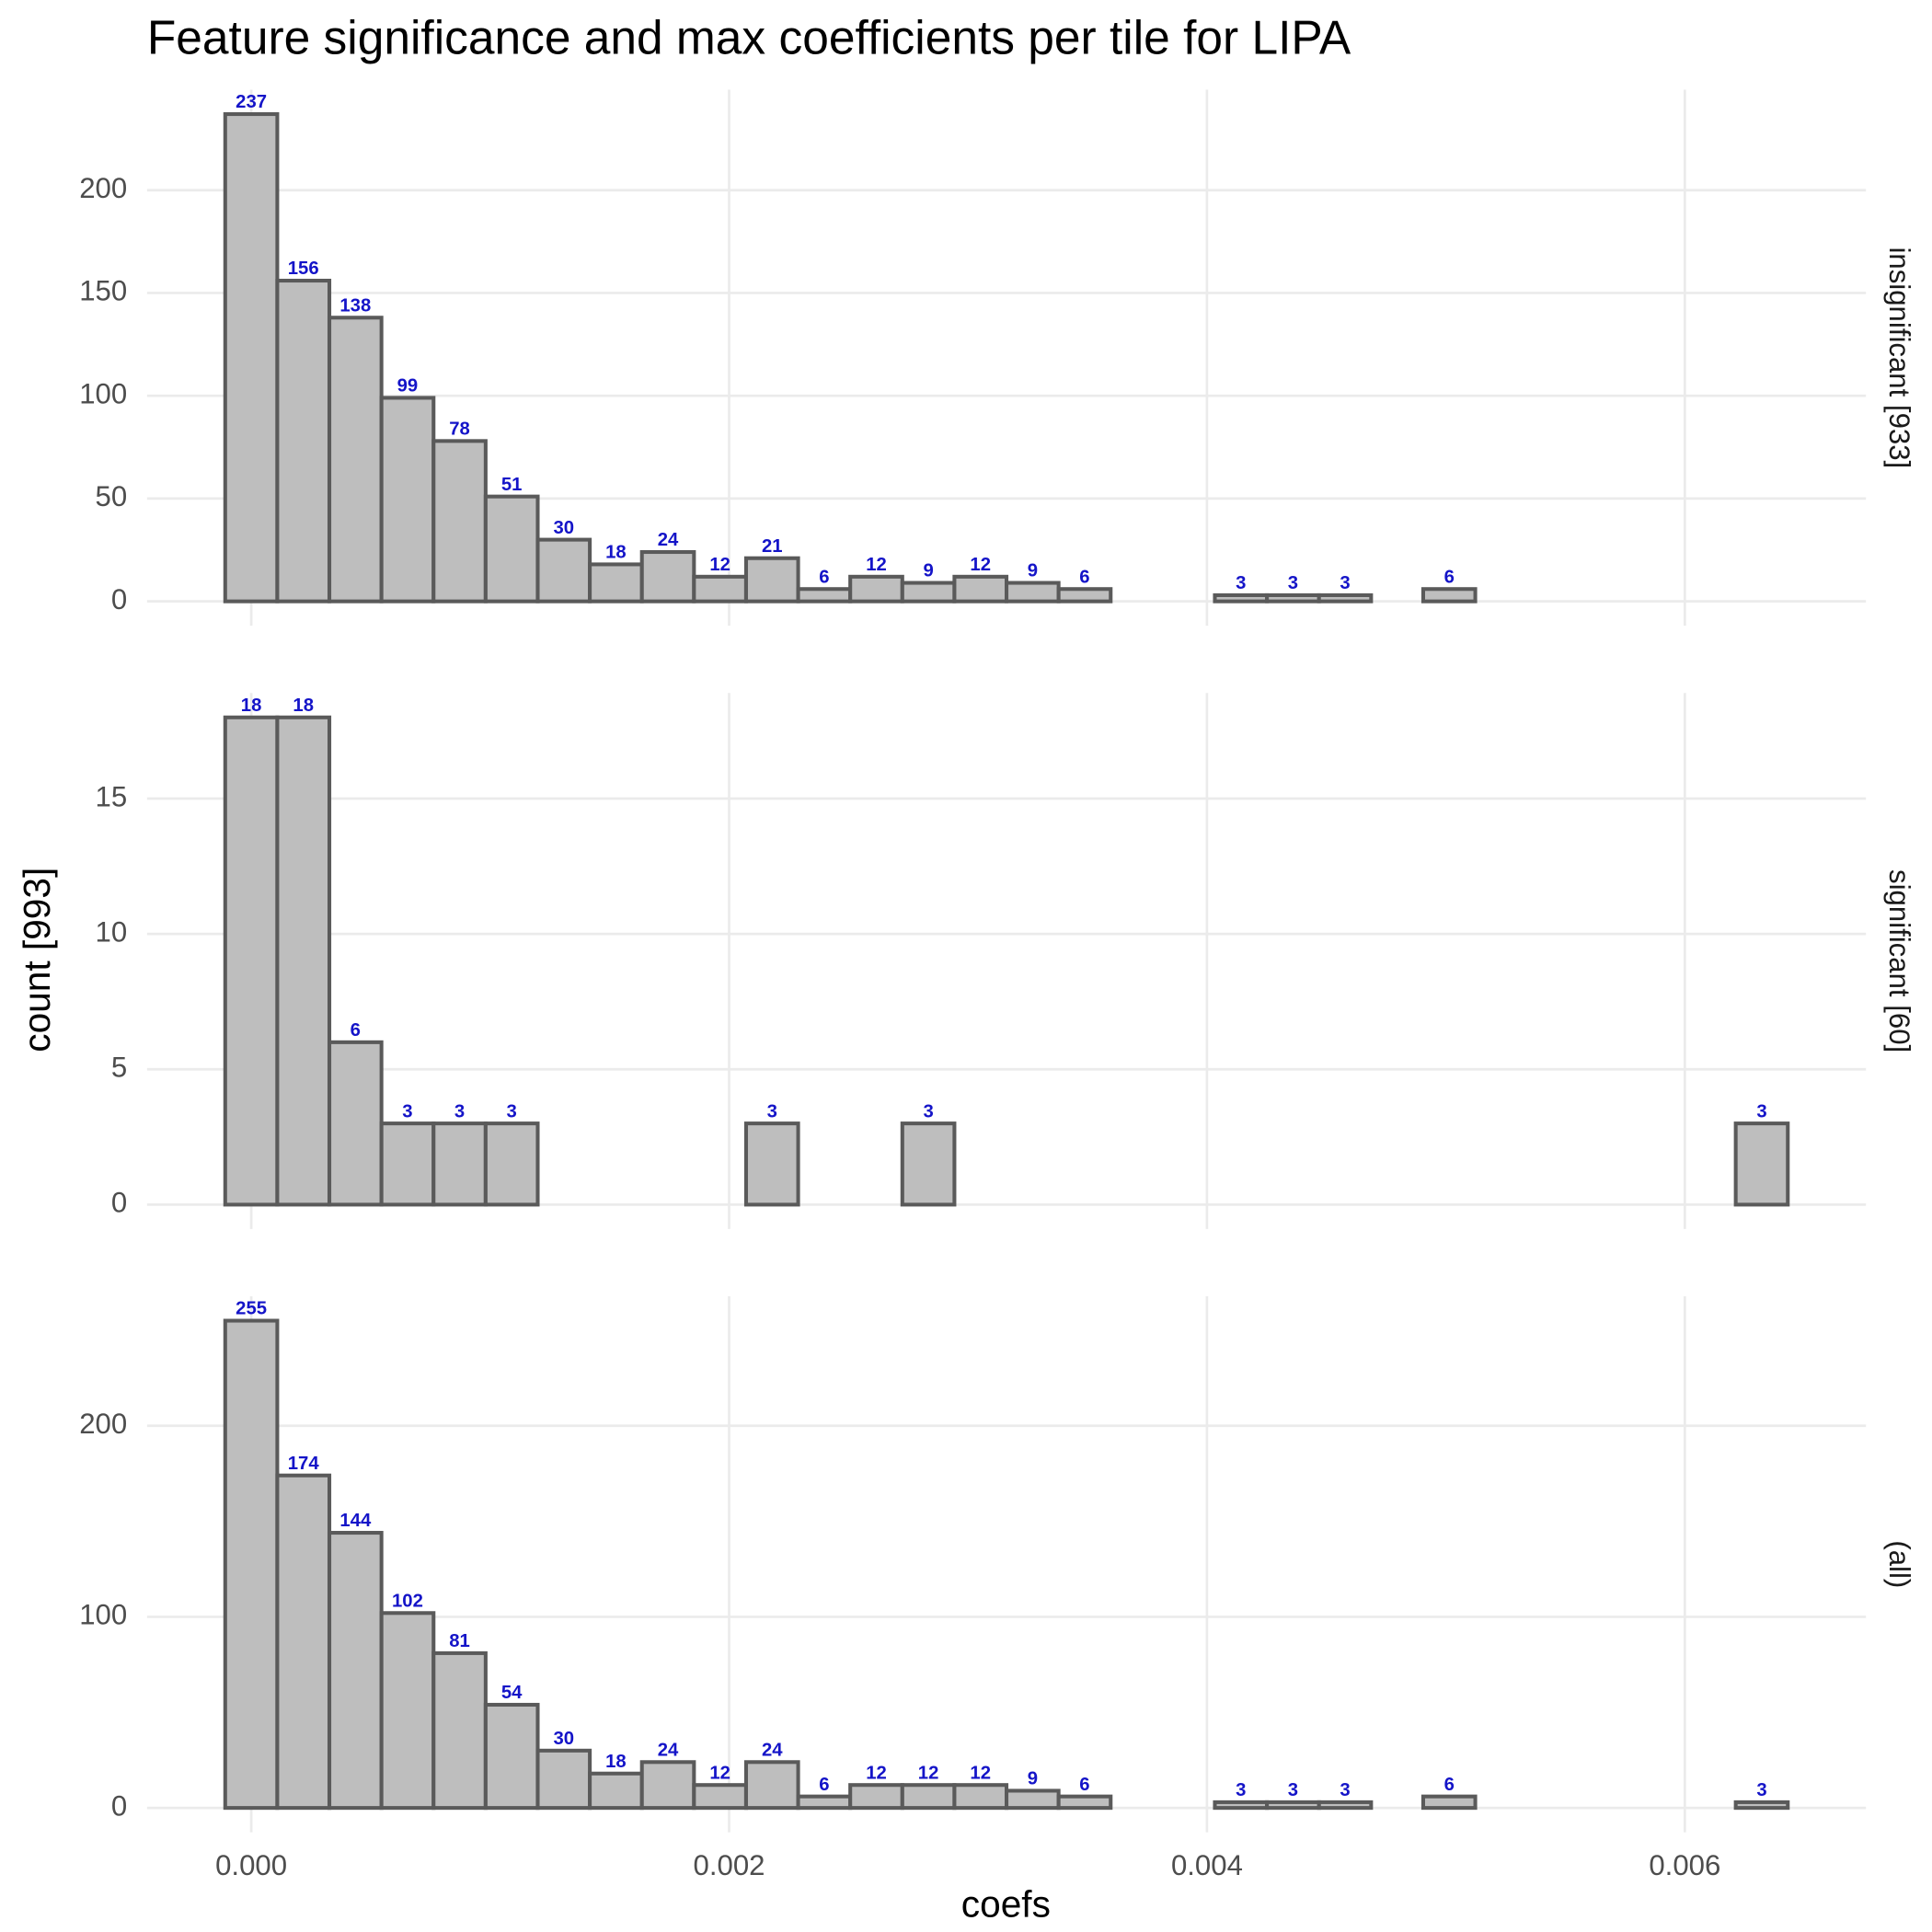  I want to click on bar-value-label: 102, so click(407, 1601).